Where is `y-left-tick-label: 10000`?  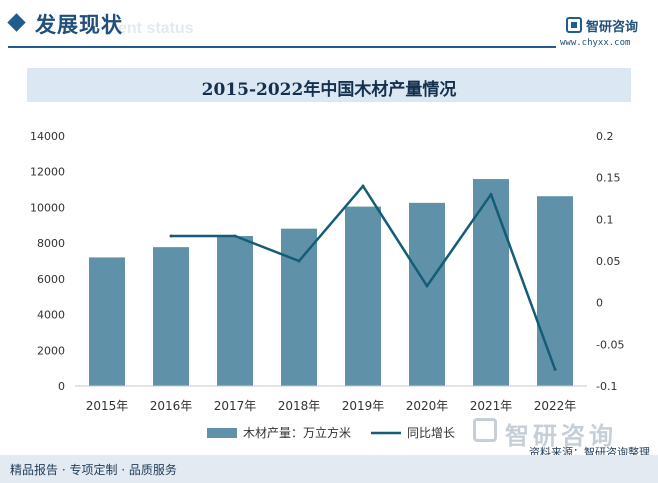
y-left-tick-label: 10000 is located at coordinates (47, 207).